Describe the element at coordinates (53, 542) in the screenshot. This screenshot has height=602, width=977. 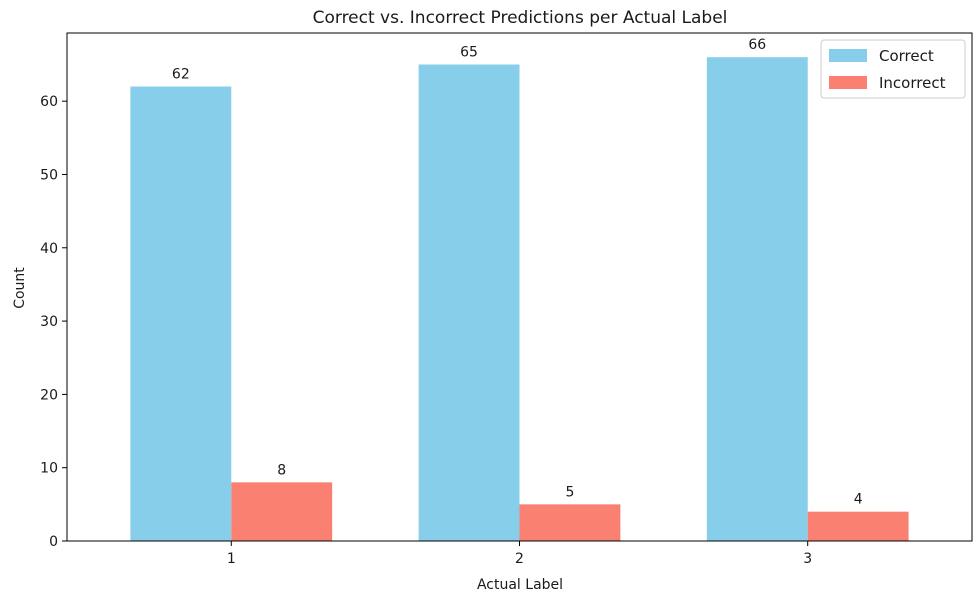
I see `y-tick-label-0: 0` at that location.